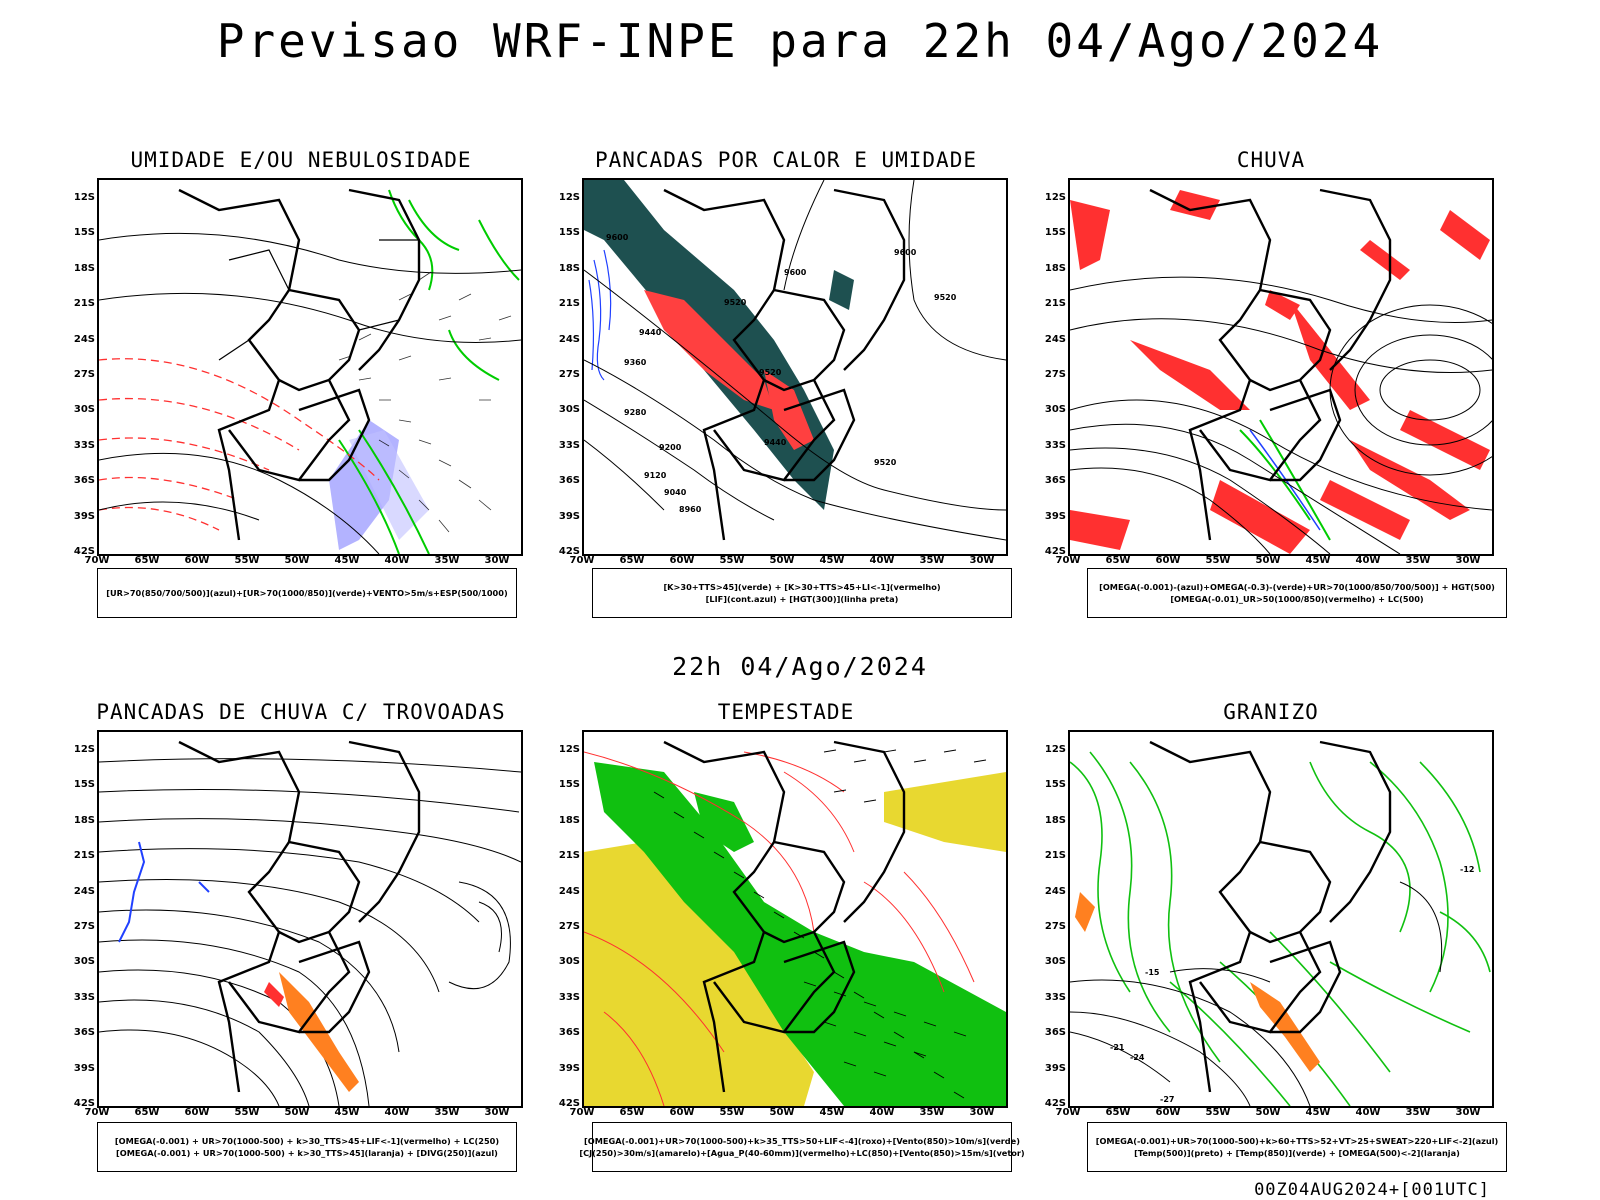  I want to click on map-granizo-graphic: -15 -12 -21 -24 -27, so click(1280, 923).